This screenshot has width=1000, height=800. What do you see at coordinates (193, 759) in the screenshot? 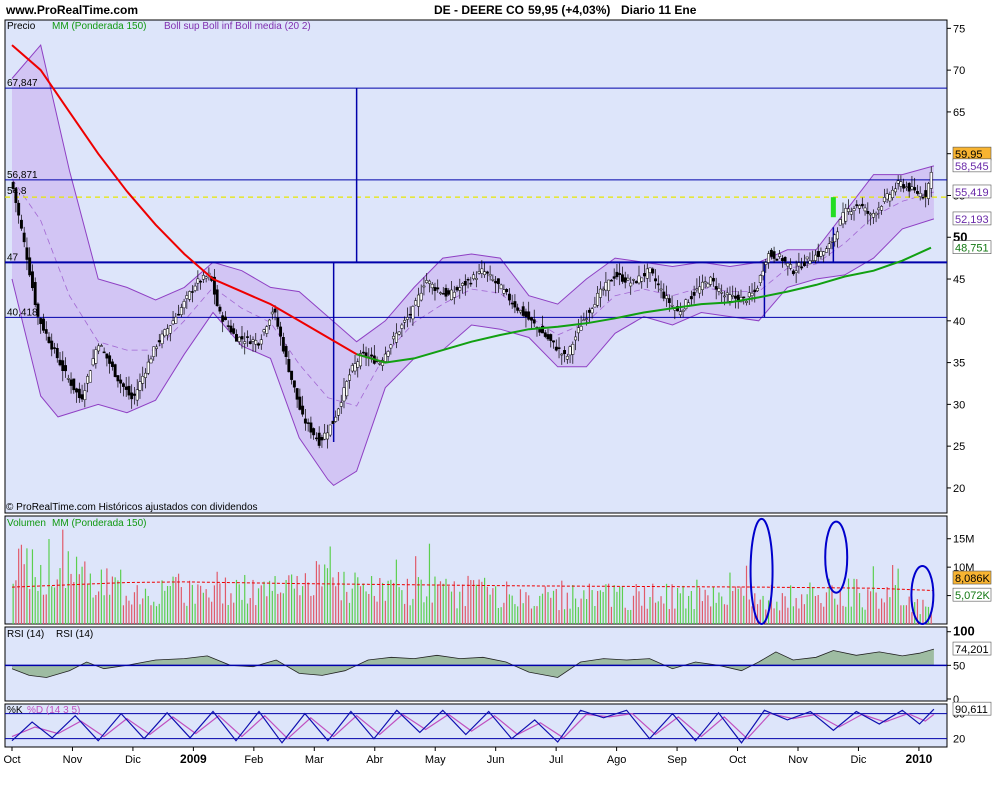
I see `x-tick-label: 2009` at bounding box center [193, 759].